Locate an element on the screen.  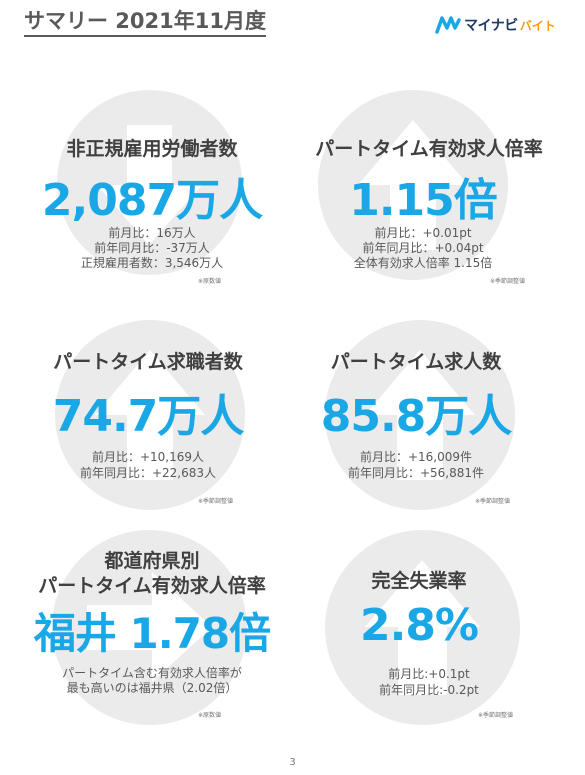
page-title: サマリー 2021年11月度 is located at coordinates (145, 22).